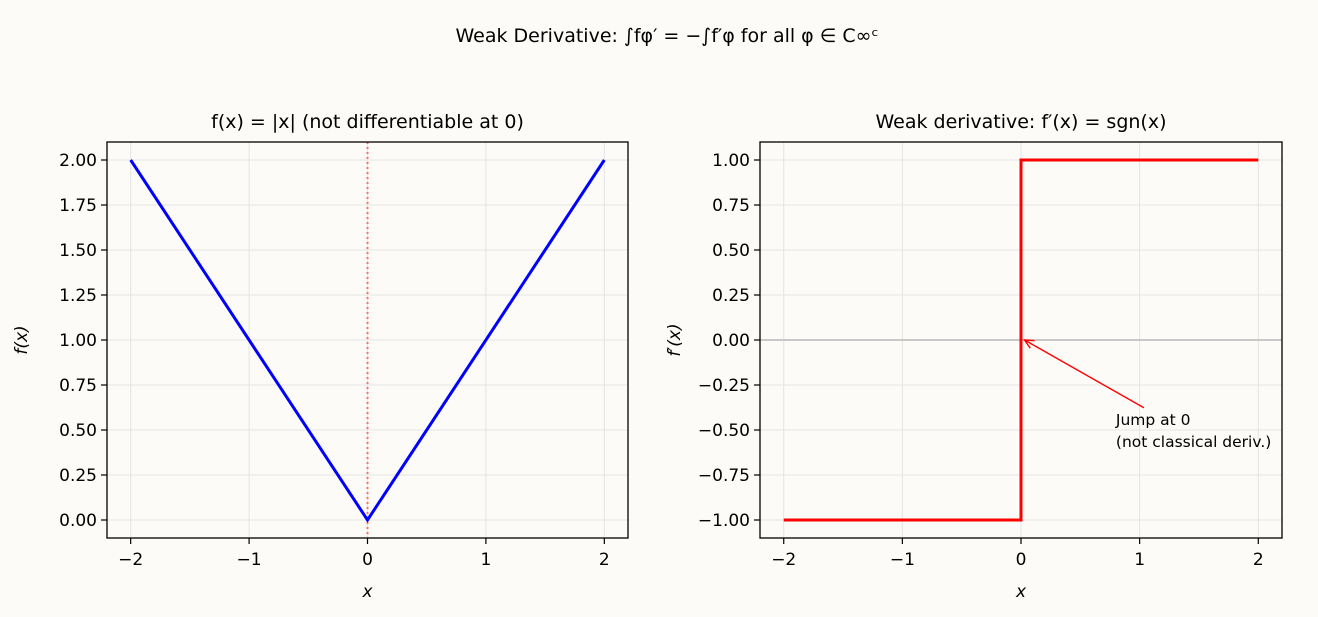  Describe the element at coordinates (485, 560) in the screenshot. I see `left-xtick-label-3: 1` at that location.